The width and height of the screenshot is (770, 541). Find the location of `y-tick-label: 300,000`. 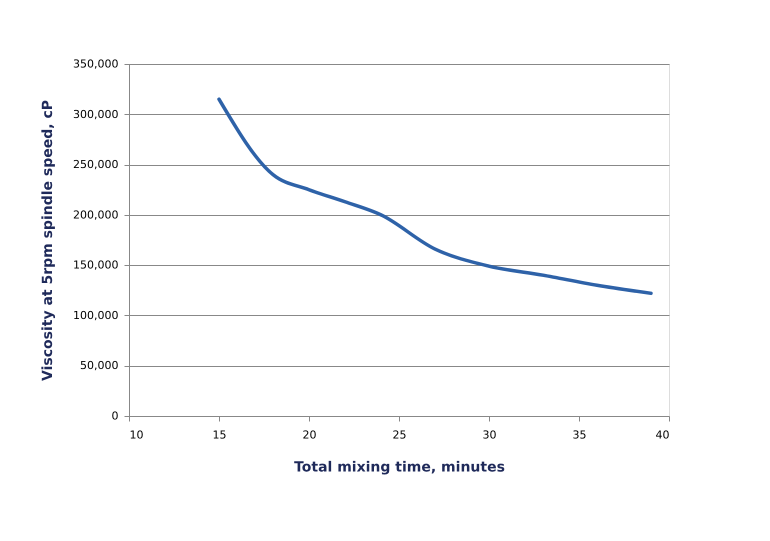

y-tick-label: 300,000 is located at coordinates (95, 114).